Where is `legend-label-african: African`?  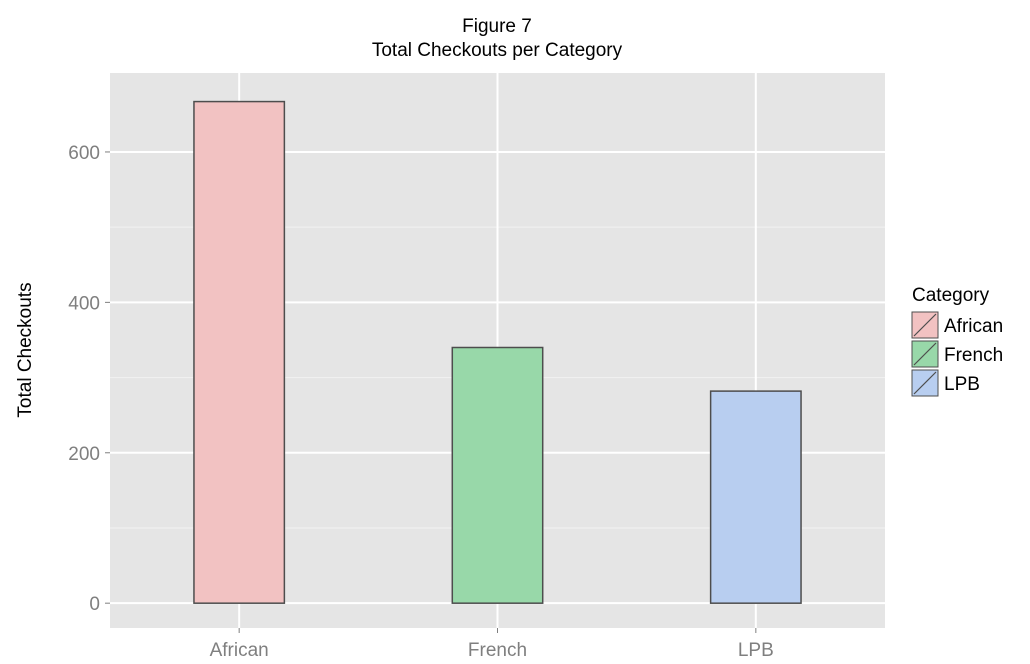
legend-label-african: African is located at coordinates (973, 326).